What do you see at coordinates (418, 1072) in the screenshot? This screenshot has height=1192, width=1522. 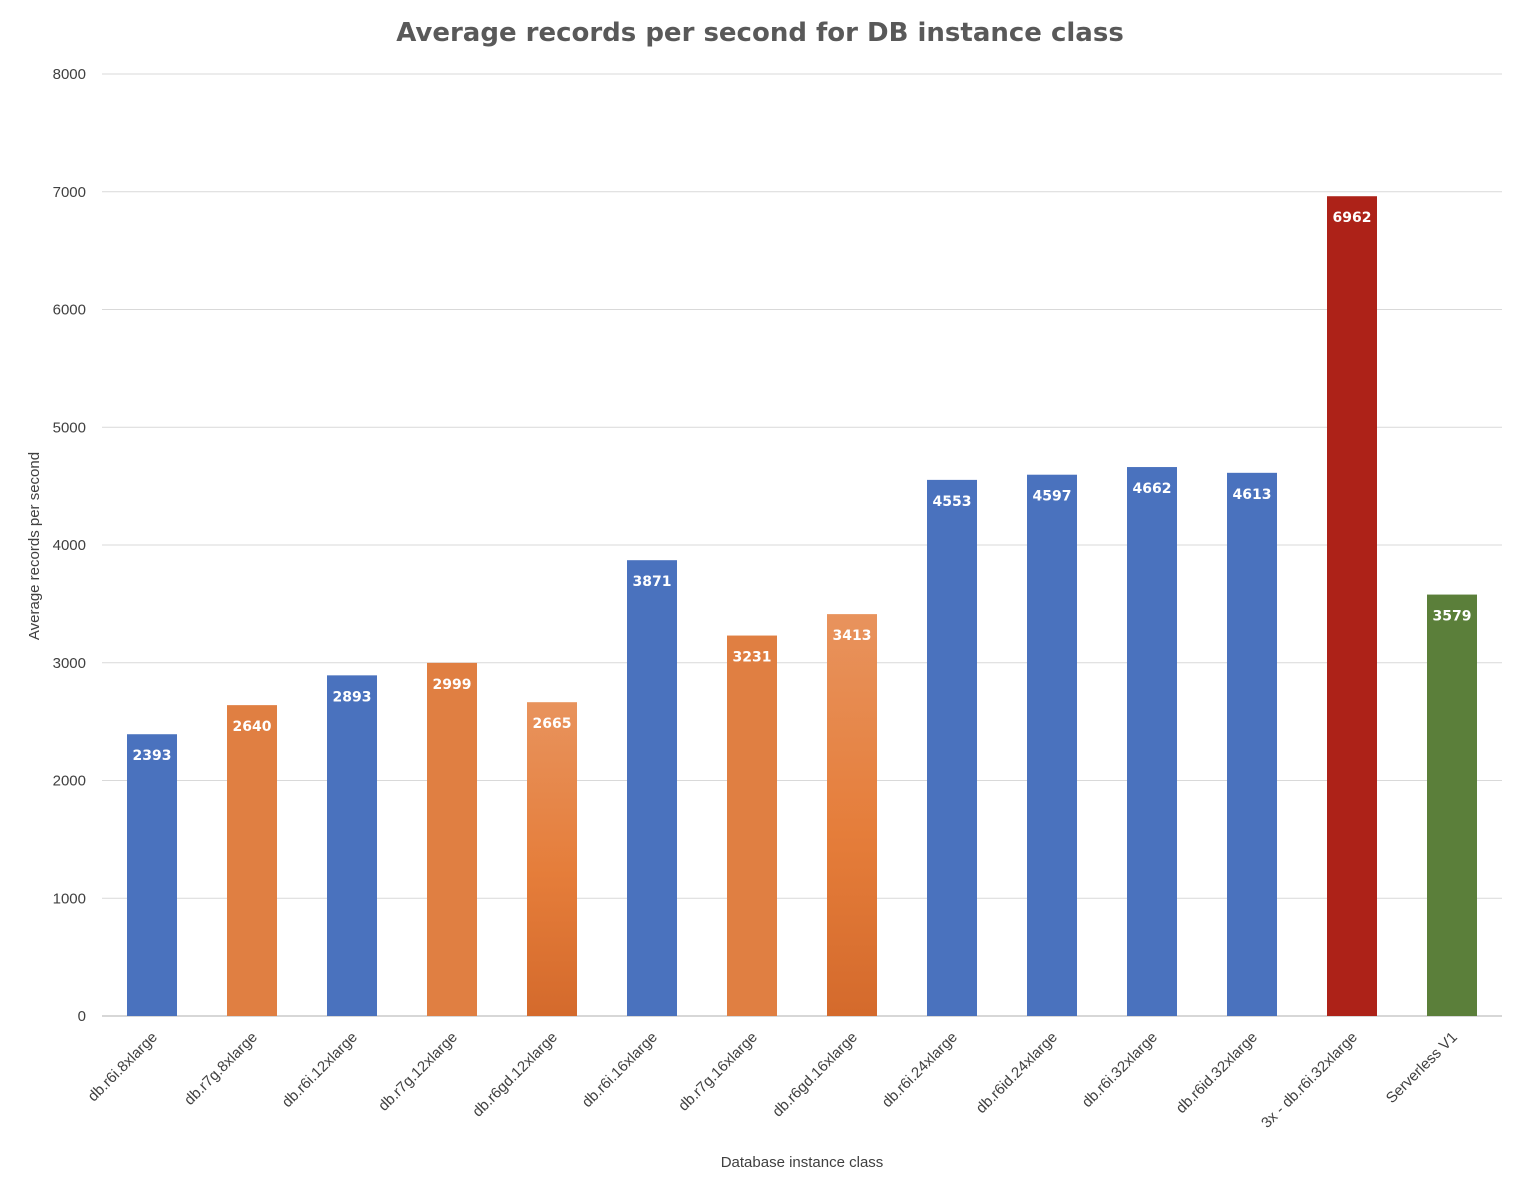 I see `x-tick-label: db.r7g.12xlarge` at bounding box center [418, 1072].